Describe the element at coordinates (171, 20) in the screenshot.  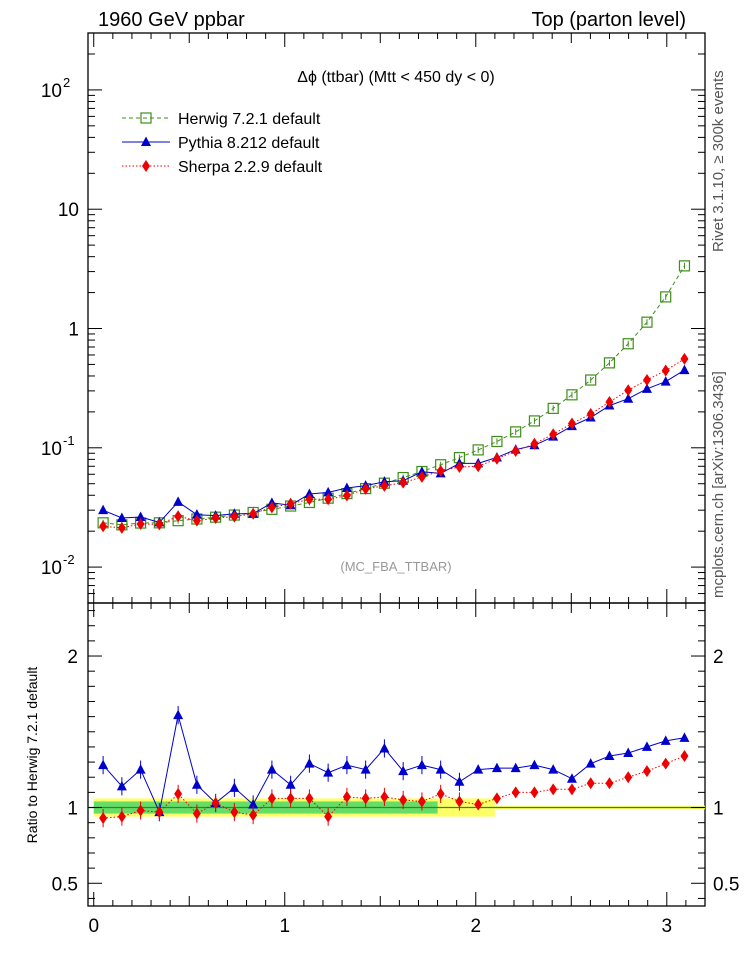
I see `header-left: 1960 GeV ppbar` at that location.